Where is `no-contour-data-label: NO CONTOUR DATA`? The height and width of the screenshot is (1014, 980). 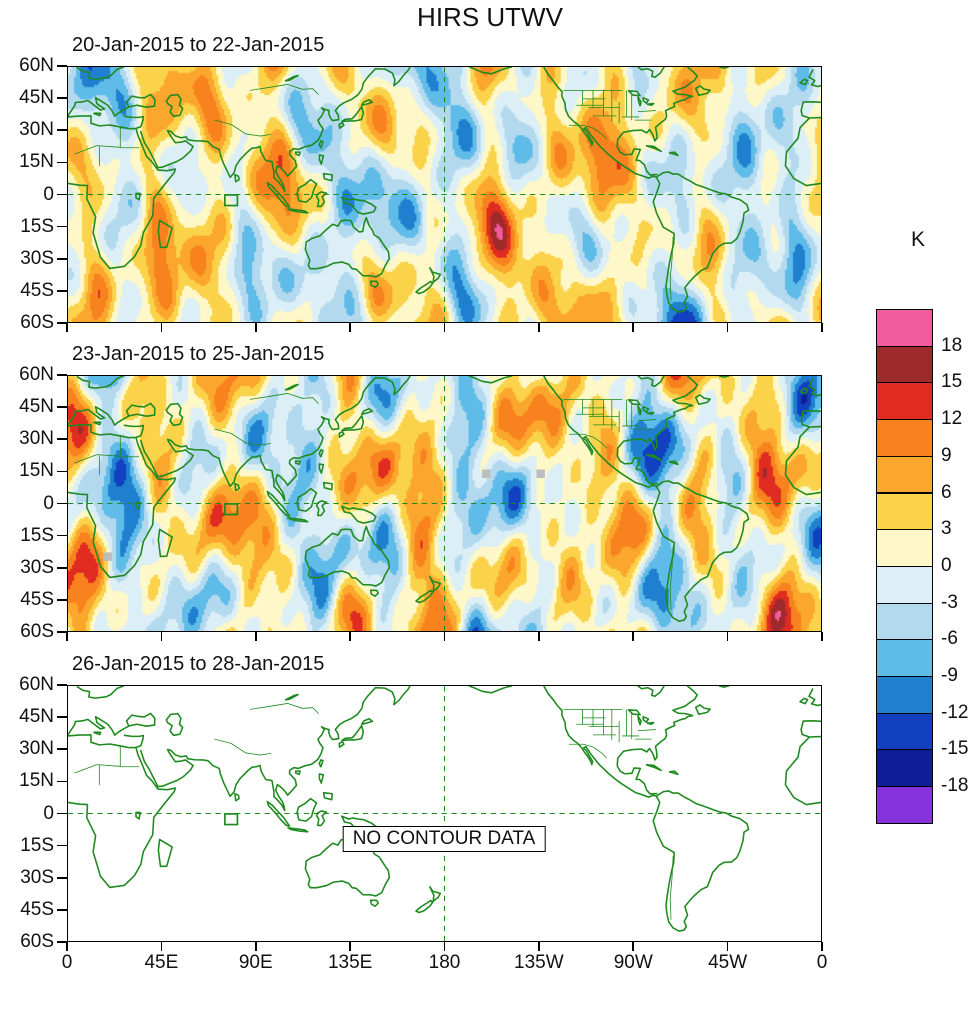 no-contour-data-label: NO CONTOUR DATA is located at coordinates (444, 839).